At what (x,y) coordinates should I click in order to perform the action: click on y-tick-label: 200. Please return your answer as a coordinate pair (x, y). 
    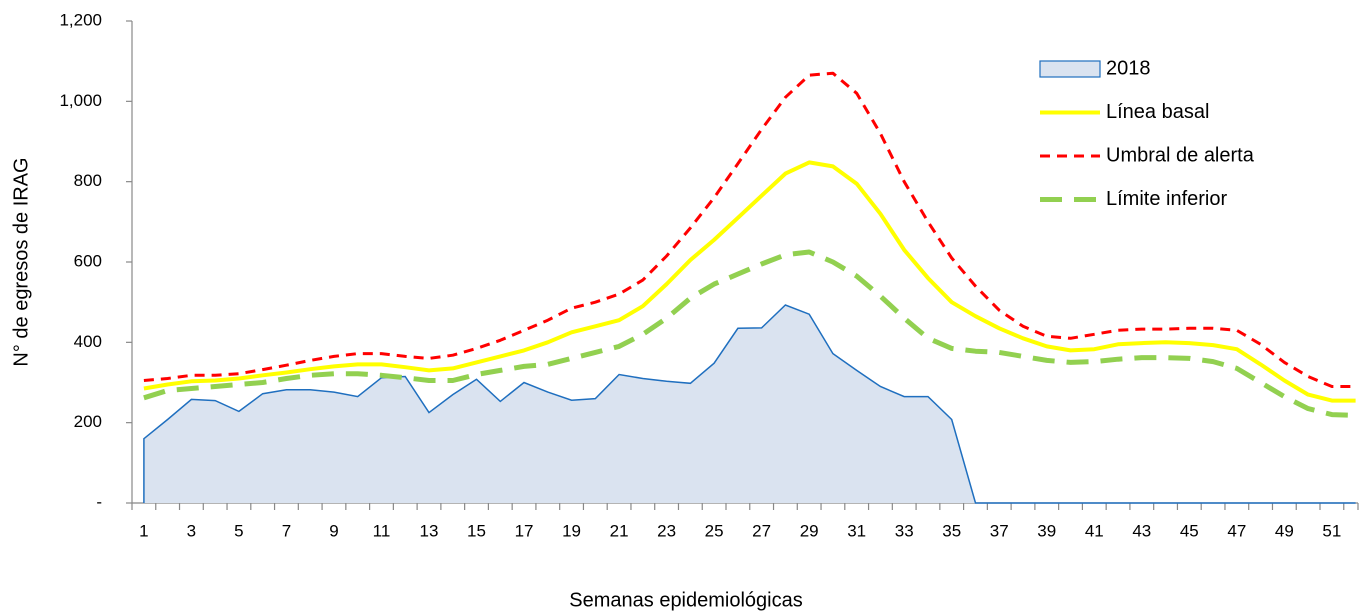
    Looking at the image, I should click on (88, 421).